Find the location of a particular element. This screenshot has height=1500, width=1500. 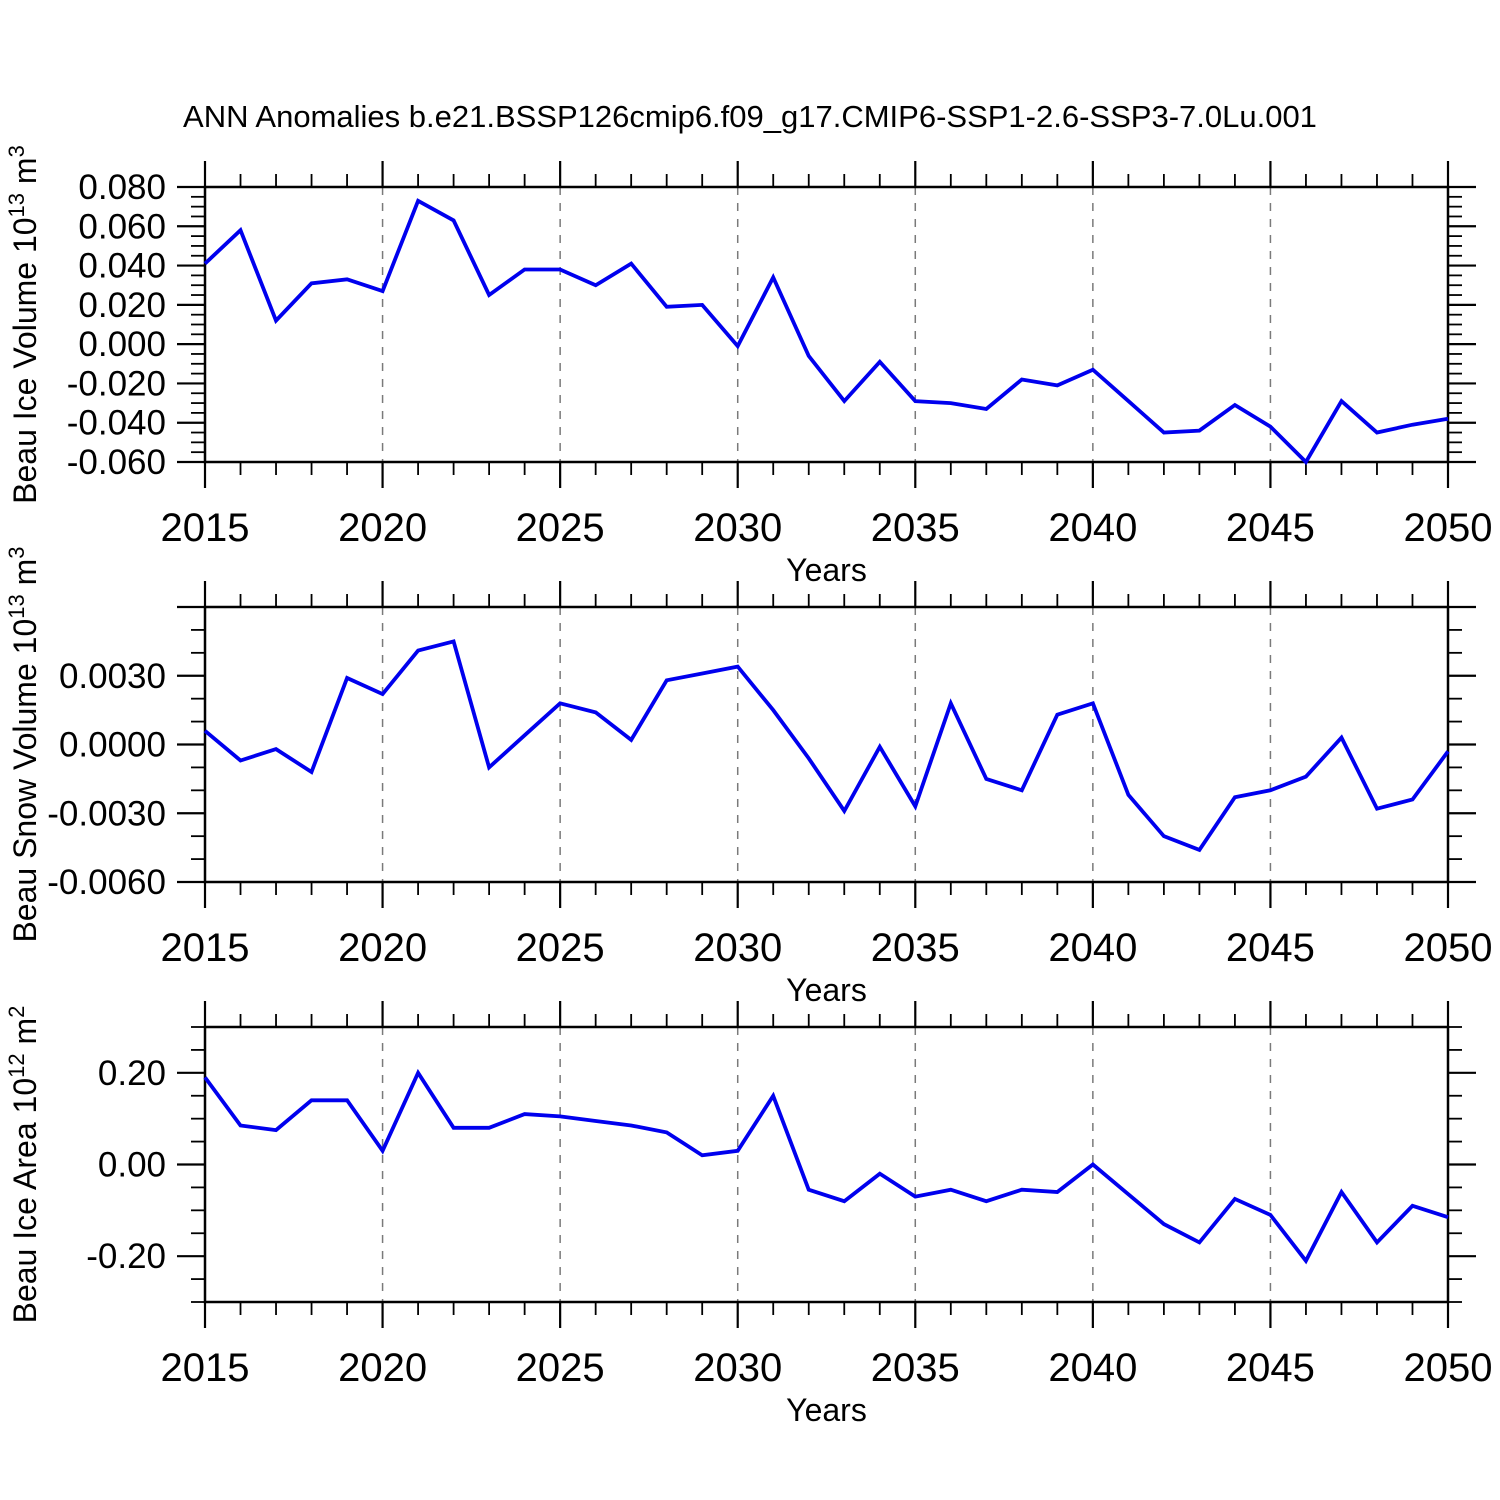

y-tick-label: -0.20 is located at coordinates (126, 1256).